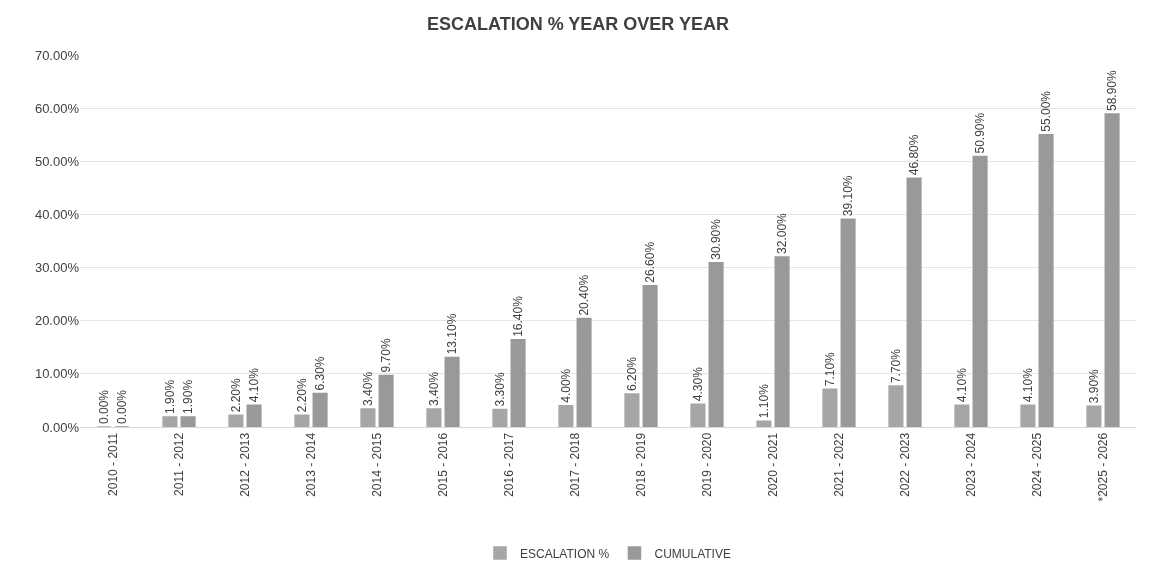 Image resolution: width=1156 pixels, height=580 pixels. I want to click on y-tick-label: 60.00%, so click(57, 108).